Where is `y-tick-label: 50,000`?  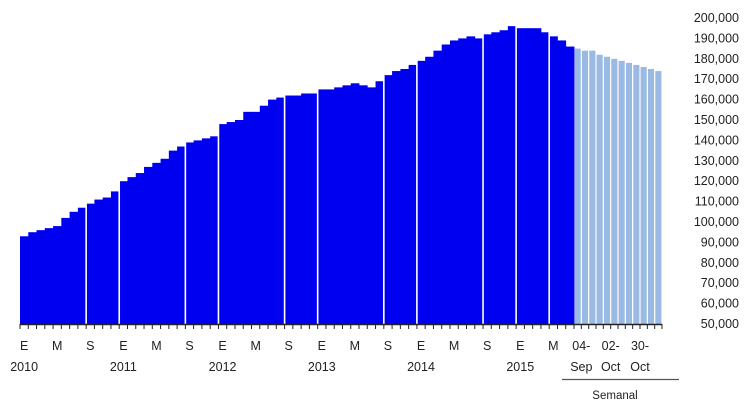 y-tick-label: 50,000 is located at coordinates (720, 324).